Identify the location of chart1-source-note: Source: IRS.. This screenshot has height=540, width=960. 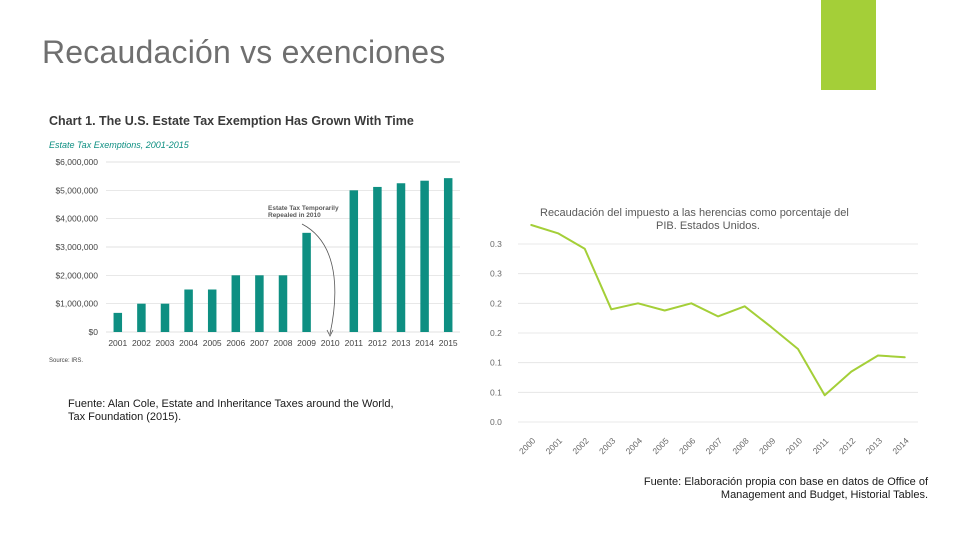
(66, 361).